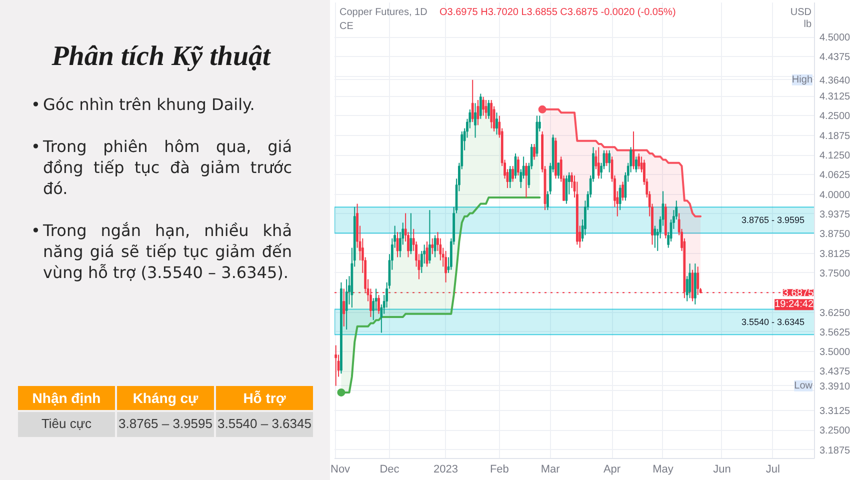 This screenshot has width=853, height=480. Describe the element at coordinates (390, 470) in the screenshot. I see `x-tick-label: Dec` at that location.